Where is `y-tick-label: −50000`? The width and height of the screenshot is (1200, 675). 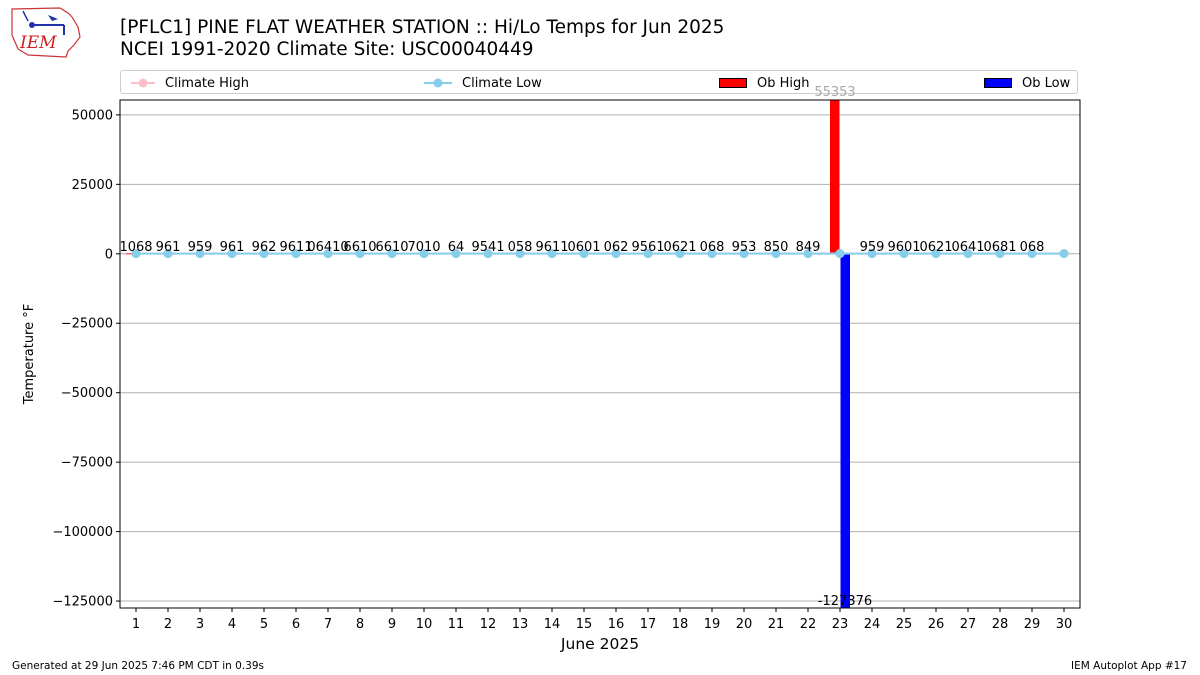 y-tick-label: −50000 is located at coordinates (87, 393).